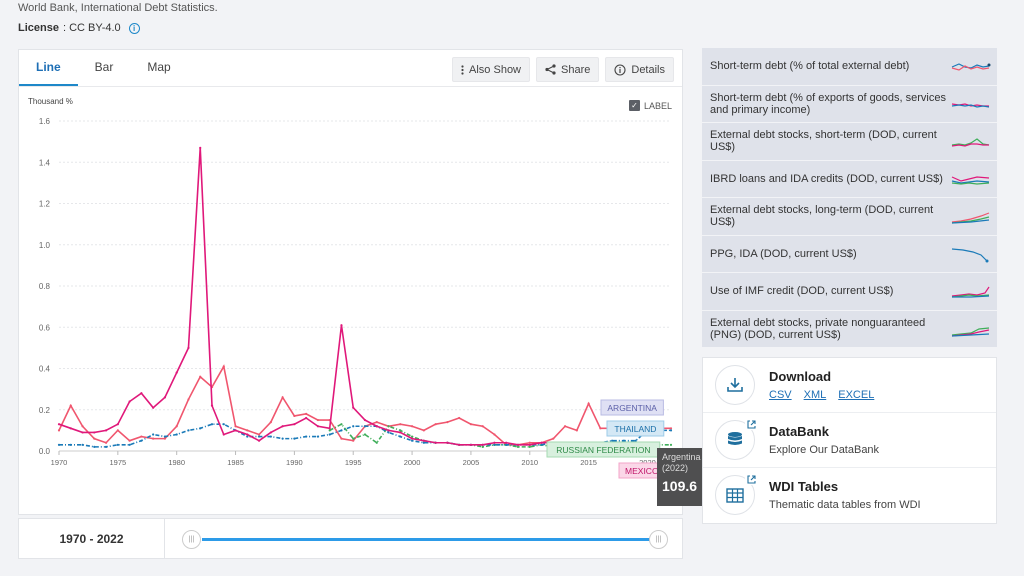 This screenshot has width=1024, height=576. Describe the element at coordinates (634, 105) in the screenshot. I see `checkbox-checked-icon: ✓` at that location.